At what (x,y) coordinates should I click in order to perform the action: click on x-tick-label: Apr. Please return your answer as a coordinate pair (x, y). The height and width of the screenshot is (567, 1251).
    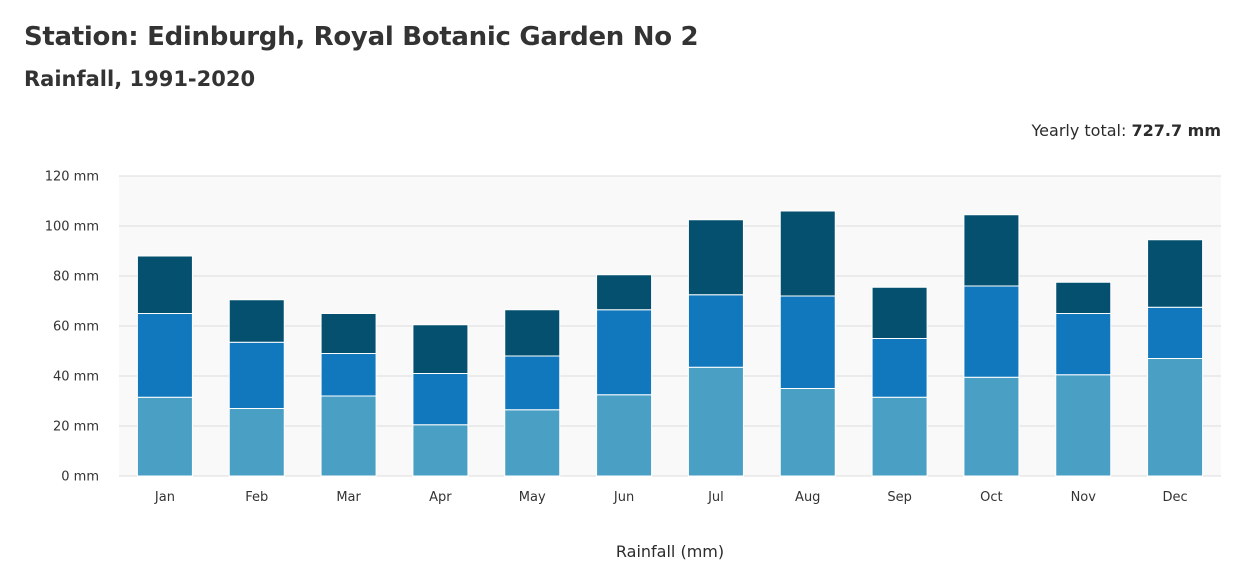
    Looking at the image, I should click on (440, 497).